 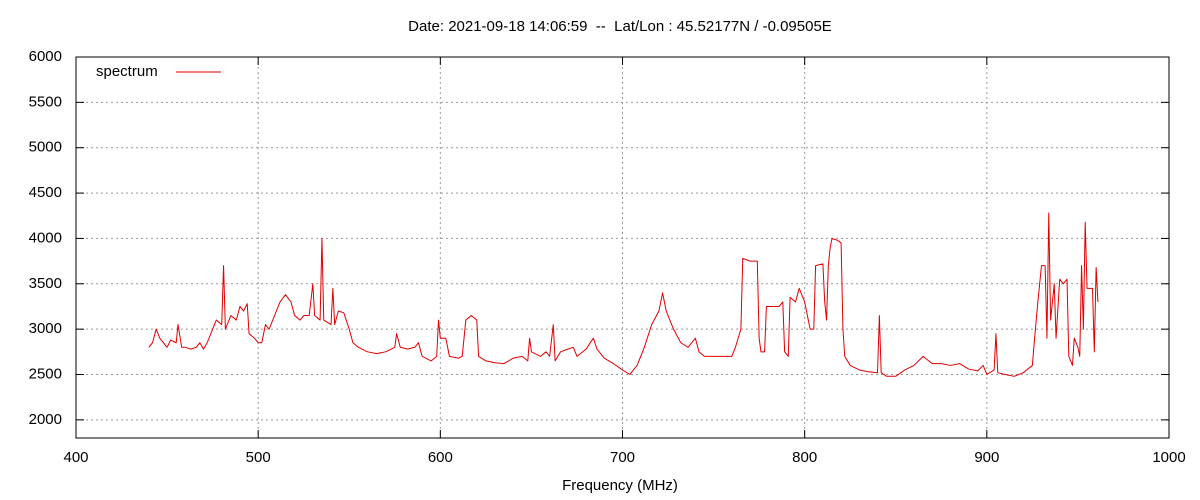 What do you see at coordinates (45, 283) in the screenshot?
I see `y-tick-label: 3500` at bounding box center [45, 283].